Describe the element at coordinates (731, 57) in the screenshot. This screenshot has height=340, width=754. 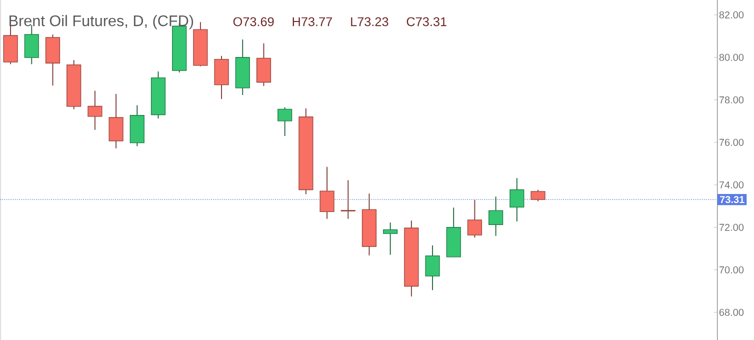
I see `y-tick-label: 80.00` at that location.